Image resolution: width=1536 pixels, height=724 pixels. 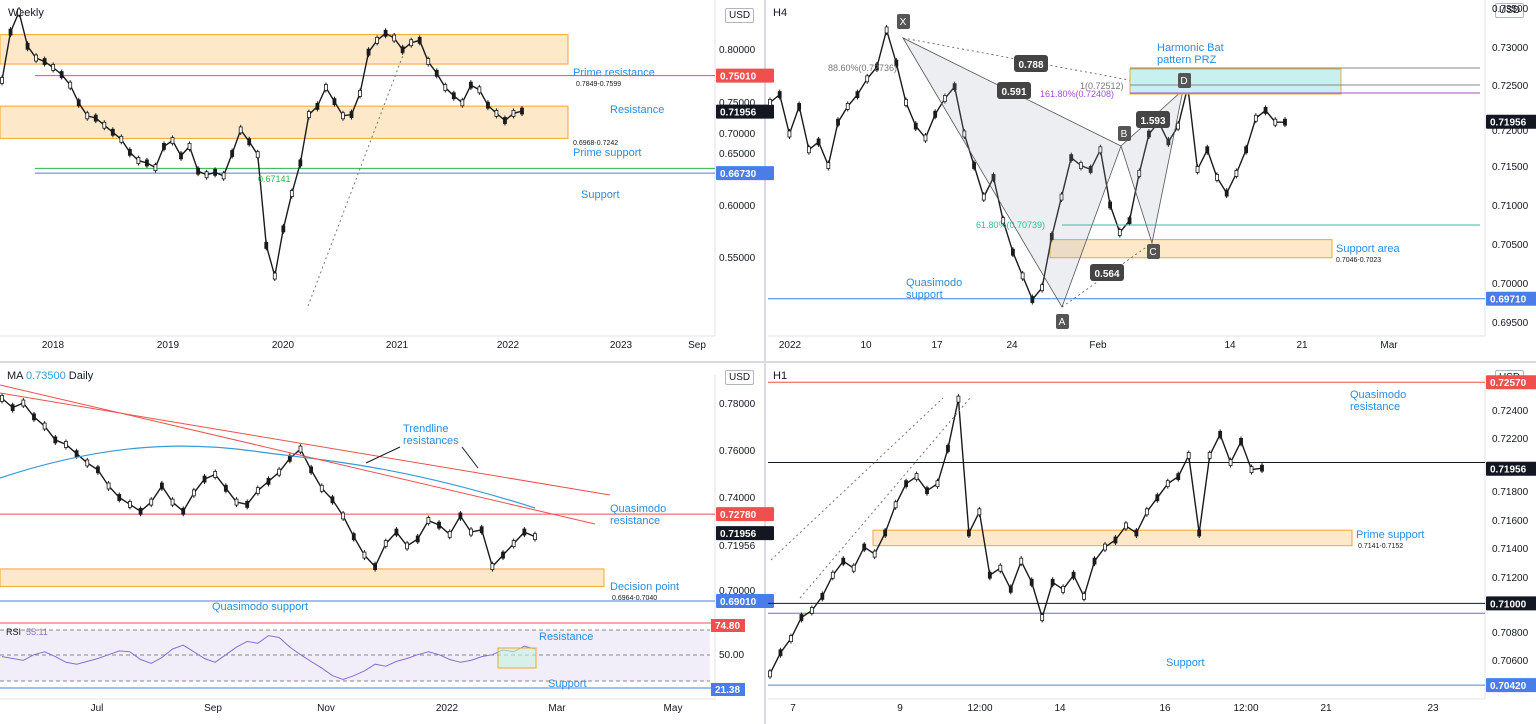 I want to click on h4-point-C-box, so click(x=1153, y=251).